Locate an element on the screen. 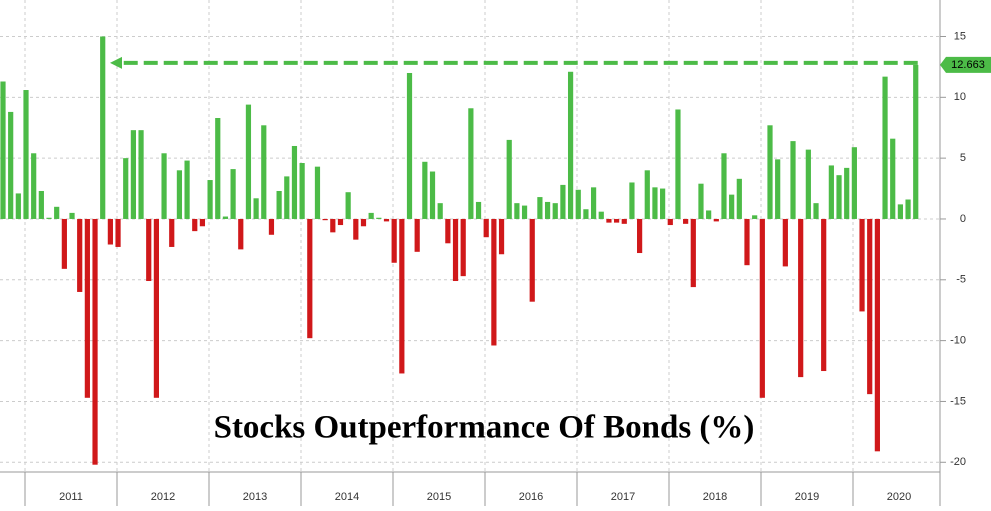 This screenshot has height=511, width=991. x-tick-label: 2019 is located at coordinates (807, 497).